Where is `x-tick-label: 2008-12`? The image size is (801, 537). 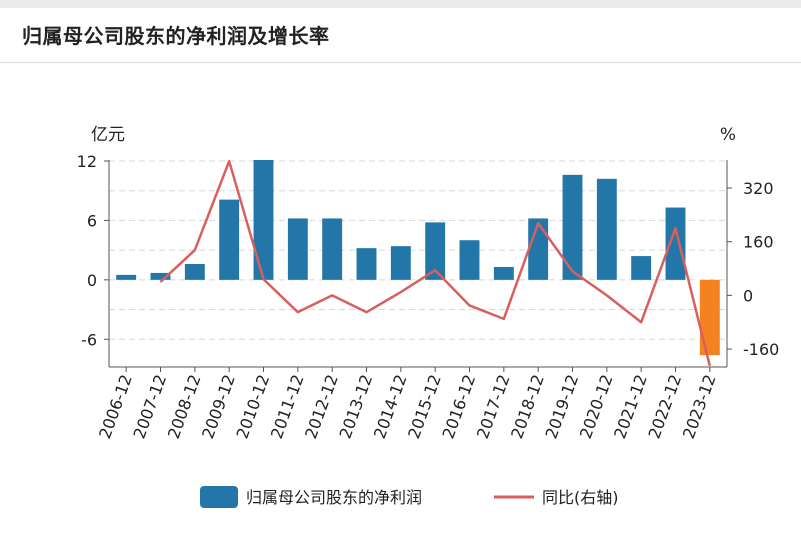 x-tick-label: 2008-12 is located at coordinates (184, 406).